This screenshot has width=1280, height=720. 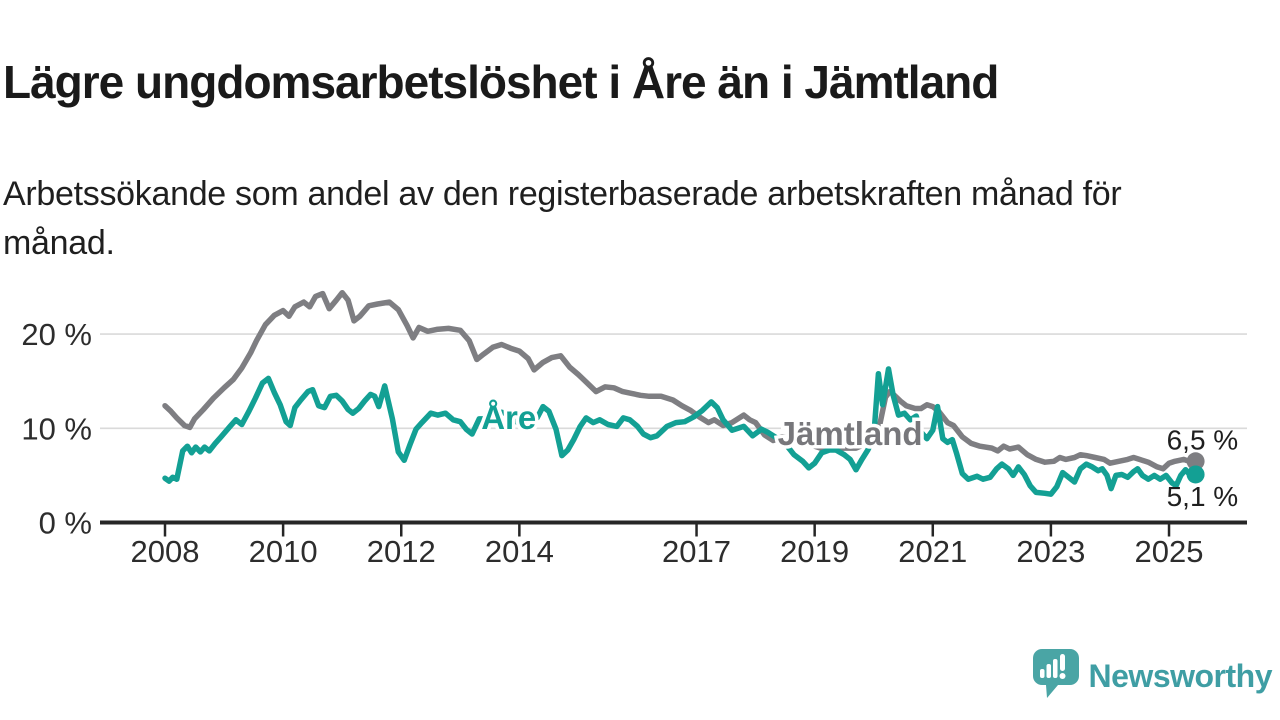 What do you see at coordinates (850, 433) in the screenshot?
I see `series-label-jämtland: Jämtland` at bounding box center [850, 433].